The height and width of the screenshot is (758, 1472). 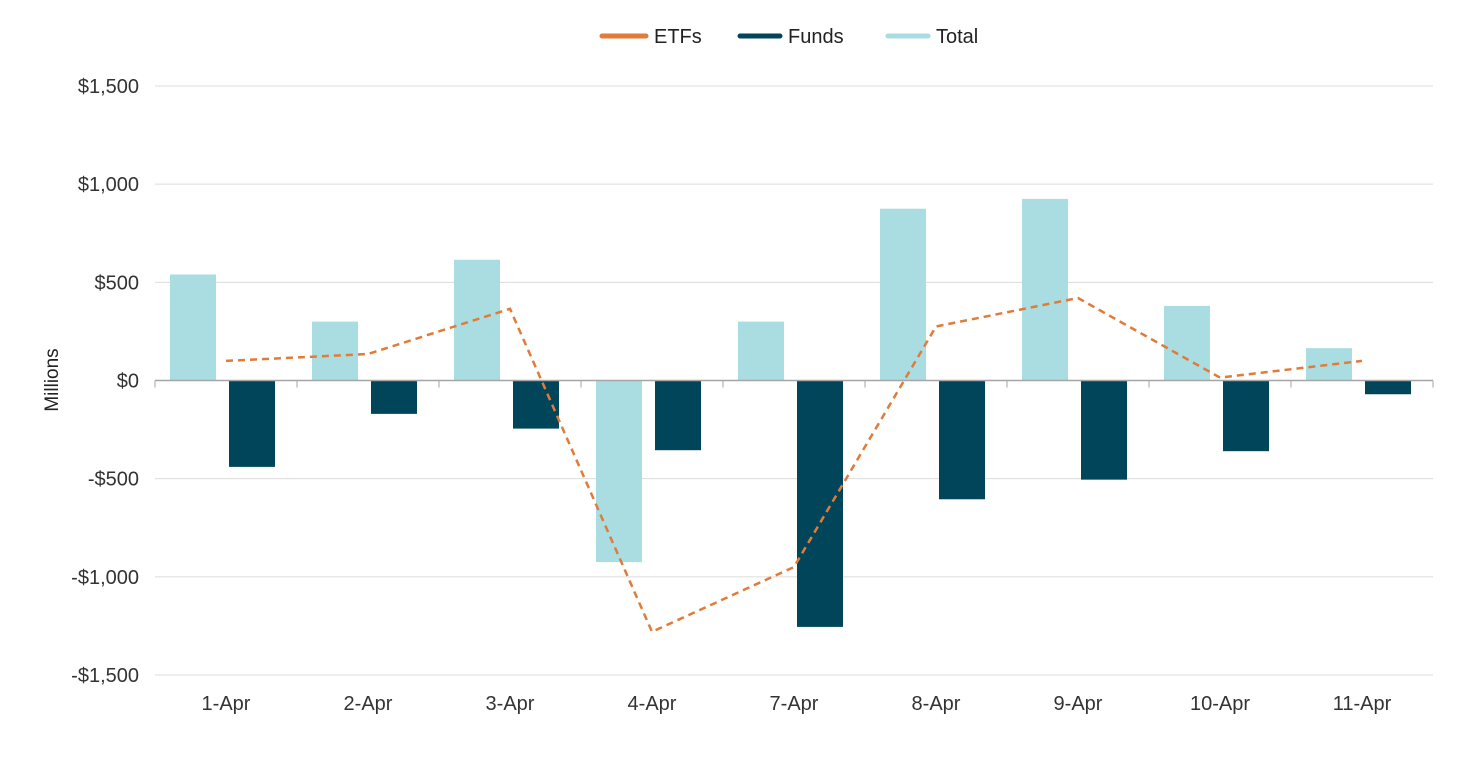 What do you see at coordinates (957, 37) in the screenshot?
I see `legend-label-total: Total` at bounding box center [957, 37].